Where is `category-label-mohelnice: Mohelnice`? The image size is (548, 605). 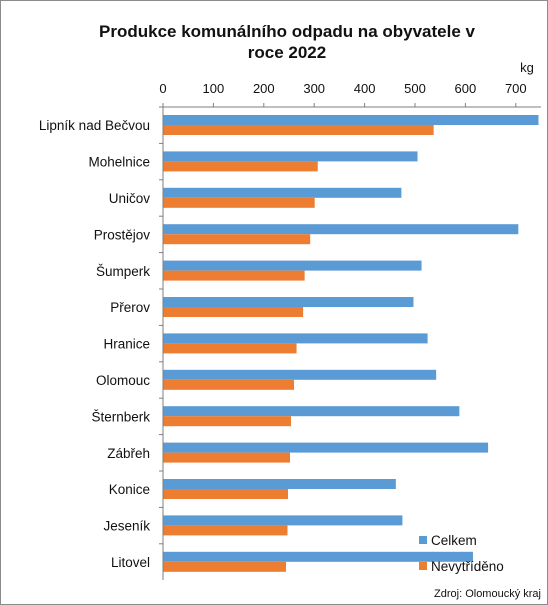 category-label-mohelnice: Mohelnice is located at coordinates (119, 162).